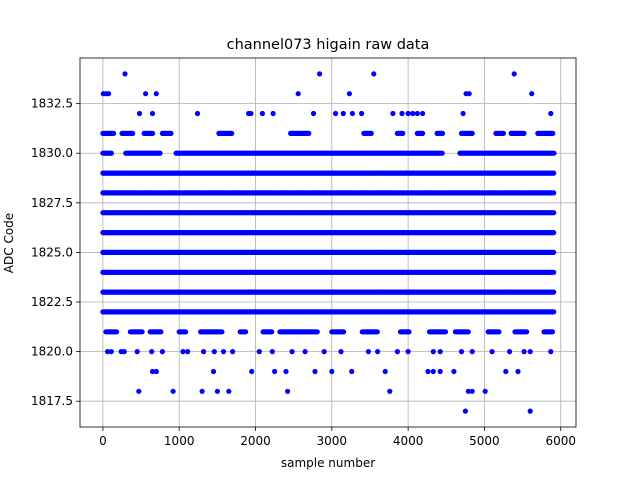 This screenshot has width=640, height=480. I want to click on x-tick-label: 0, so click(103, 441).